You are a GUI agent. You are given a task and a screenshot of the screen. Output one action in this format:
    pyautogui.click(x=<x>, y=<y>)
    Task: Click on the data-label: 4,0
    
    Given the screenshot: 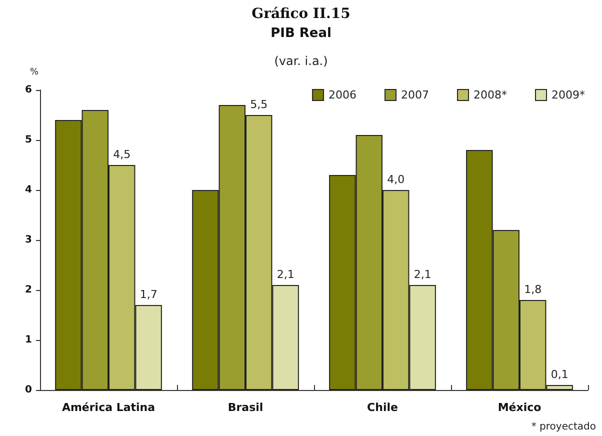 What is the action you would take?
    pyautogui.click(x=396, y=179)
    